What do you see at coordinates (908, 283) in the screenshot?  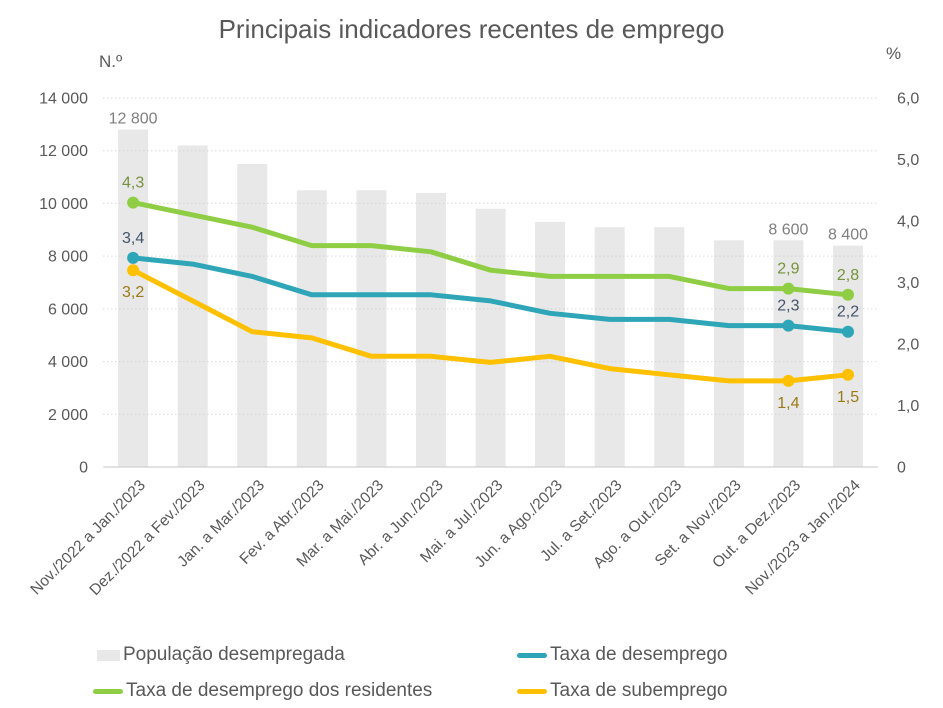 I see `right-tick-label: 3,0` at bounding box center [908, 283].